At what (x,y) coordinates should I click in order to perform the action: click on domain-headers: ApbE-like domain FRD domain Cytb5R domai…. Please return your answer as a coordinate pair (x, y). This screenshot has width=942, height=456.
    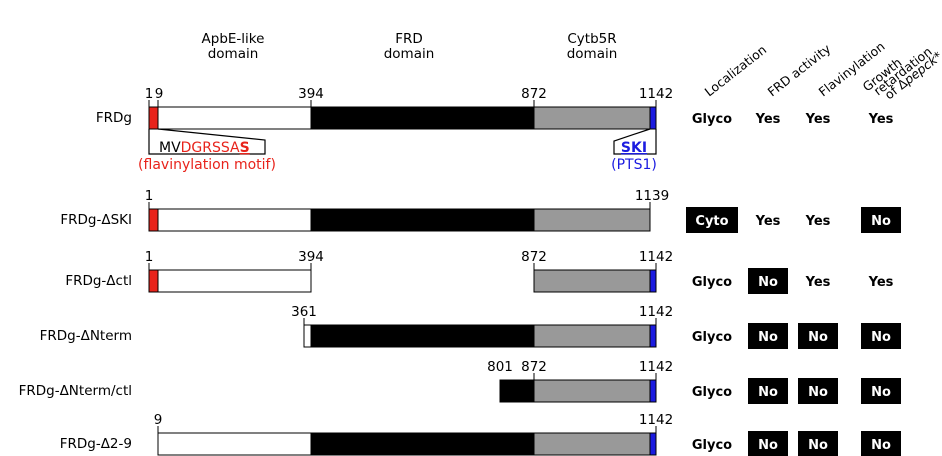
    Looking at the image, I should click on (410, 46).